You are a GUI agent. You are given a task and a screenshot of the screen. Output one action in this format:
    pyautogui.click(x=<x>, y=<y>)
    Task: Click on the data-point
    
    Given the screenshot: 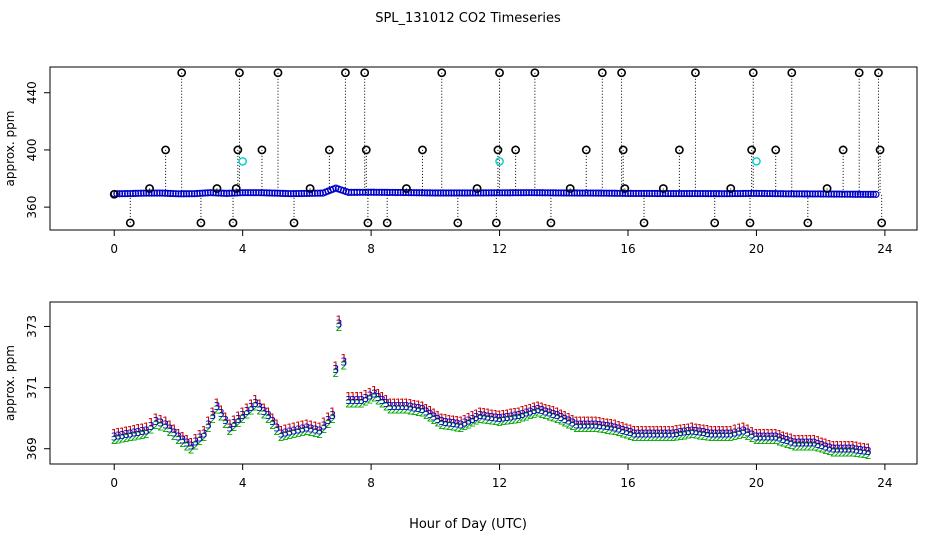 What is the action you would take?
    pyautogui.click(x=294, y=223)
    